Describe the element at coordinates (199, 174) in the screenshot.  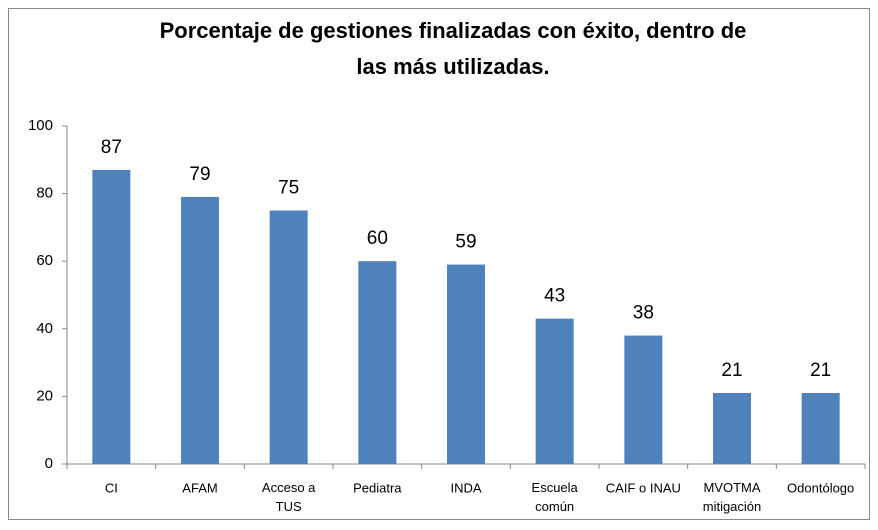
I see `value-label: 79` at that location.